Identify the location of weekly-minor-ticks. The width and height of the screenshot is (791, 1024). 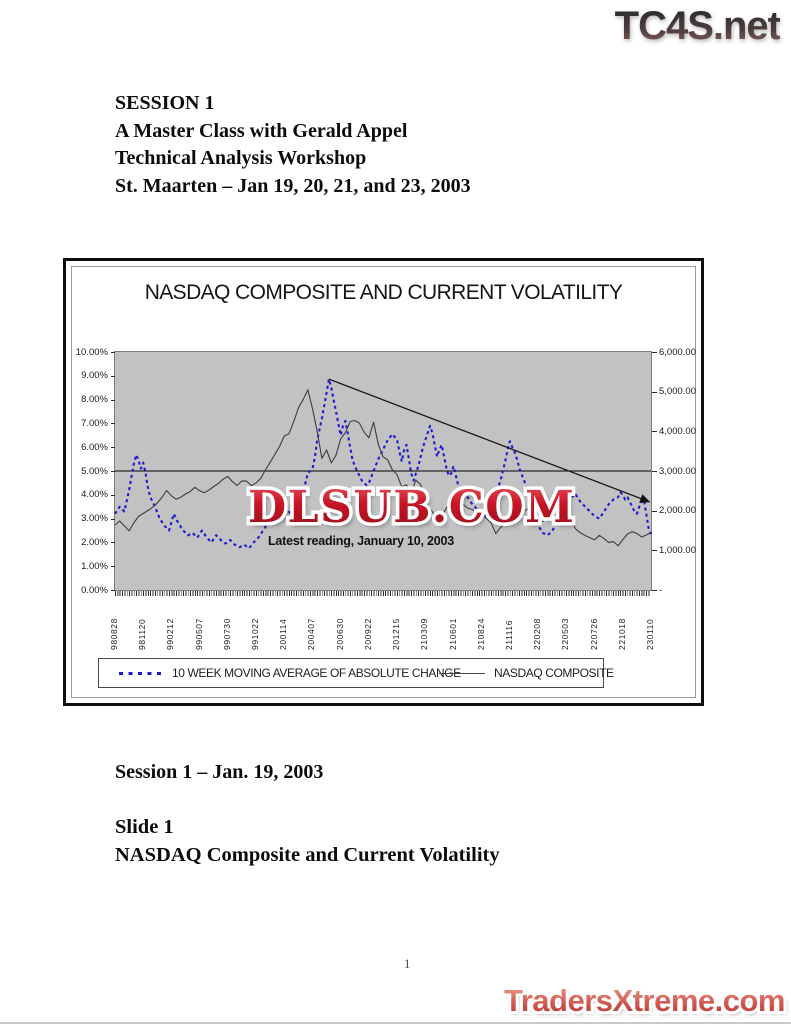
(383, 593).